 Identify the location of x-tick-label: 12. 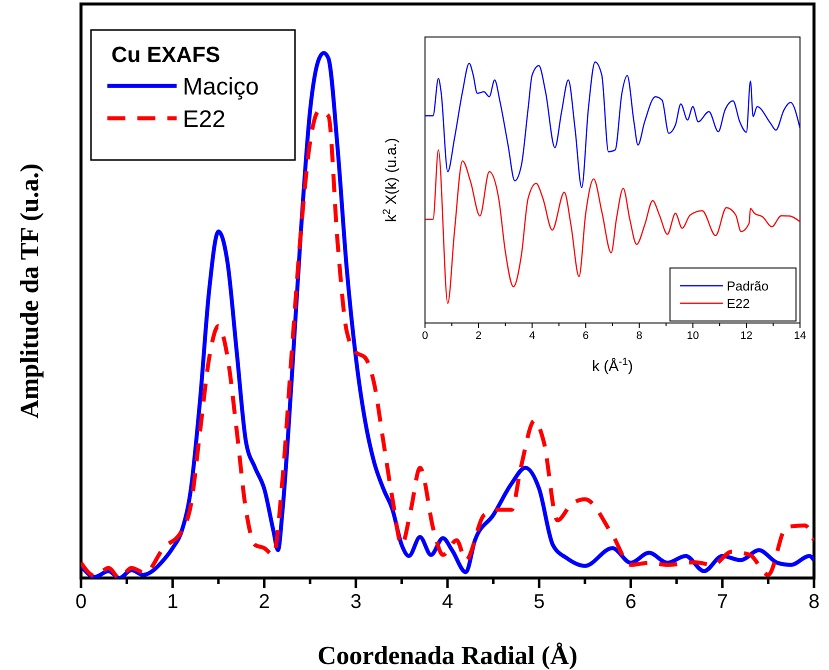
(746, 336).